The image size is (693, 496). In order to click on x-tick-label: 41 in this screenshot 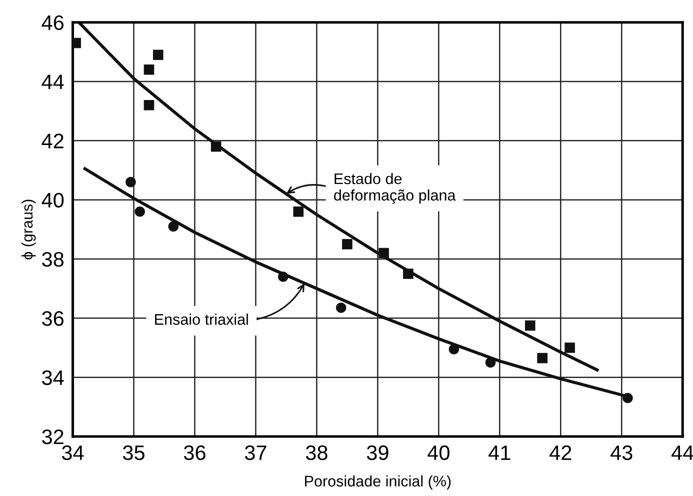, I will do `click(499, 453)`.